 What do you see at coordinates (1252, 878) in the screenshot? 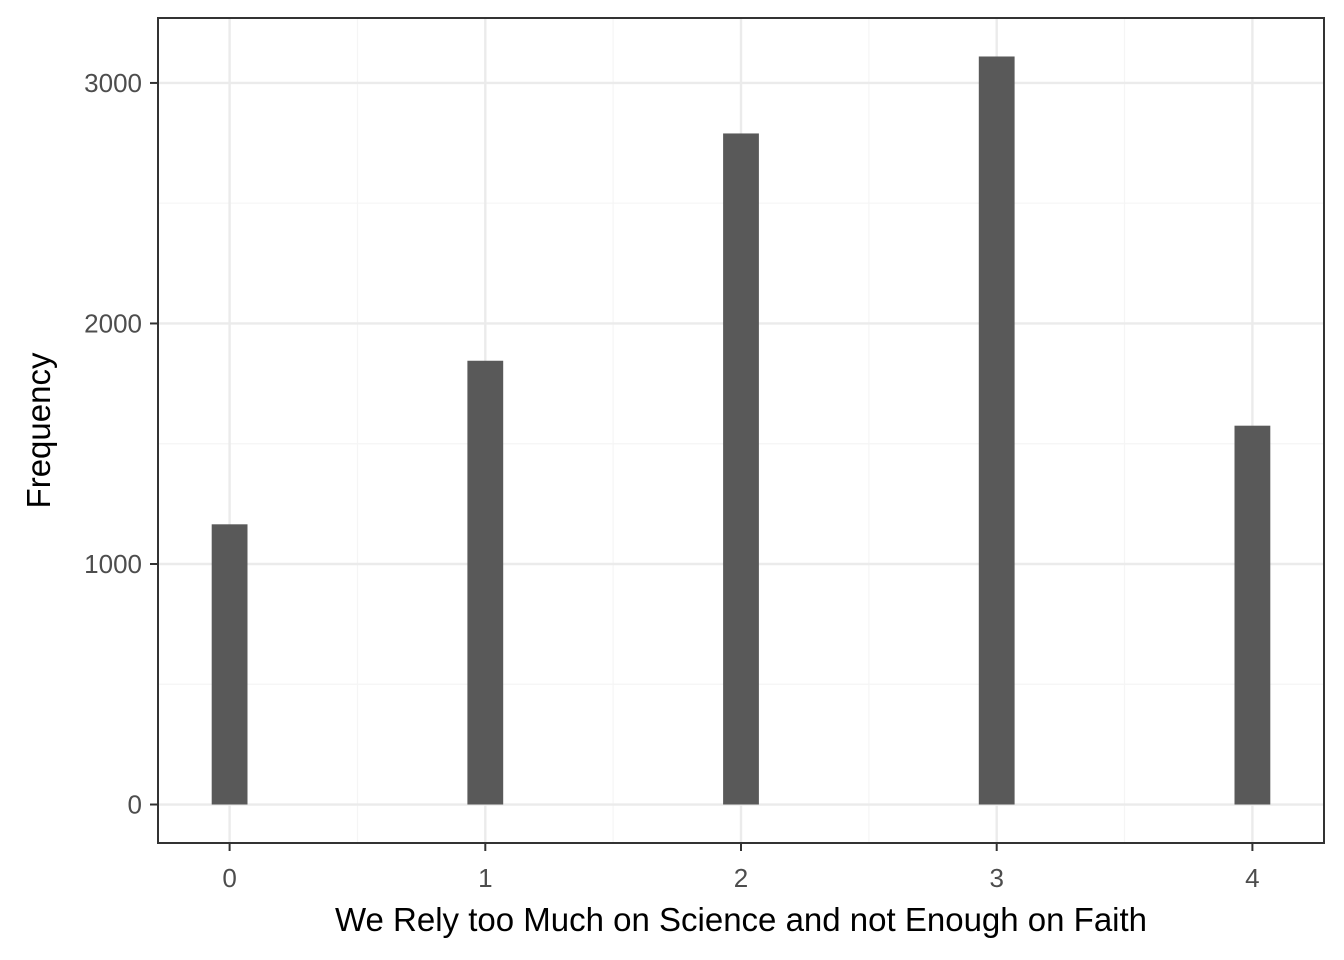
I see `x-tick-label: 4` at bounding box center [1252, 878].